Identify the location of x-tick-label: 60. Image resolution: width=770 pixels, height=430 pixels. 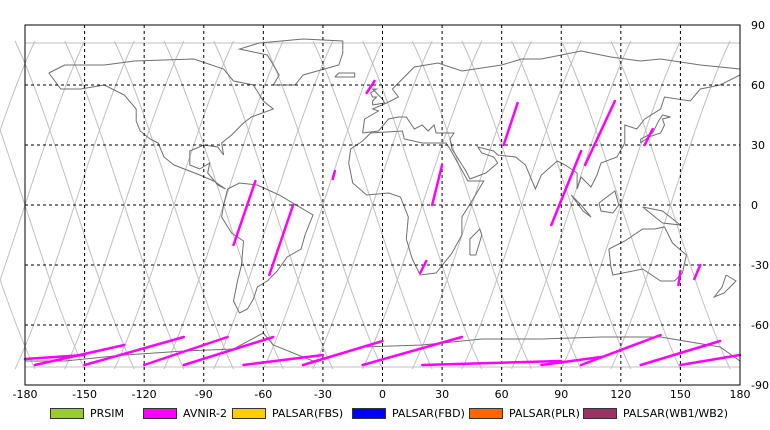
(502, 394).